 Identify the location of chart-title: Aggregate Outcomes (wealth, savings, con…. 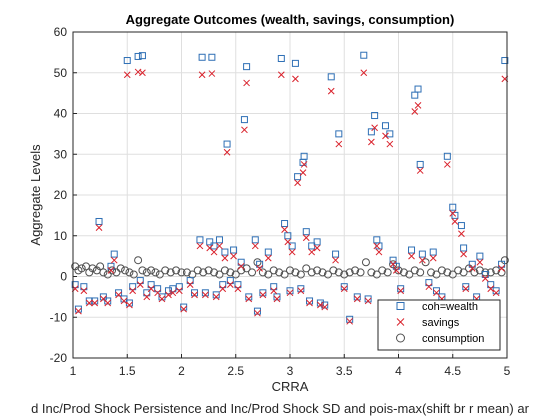
(290, 19).